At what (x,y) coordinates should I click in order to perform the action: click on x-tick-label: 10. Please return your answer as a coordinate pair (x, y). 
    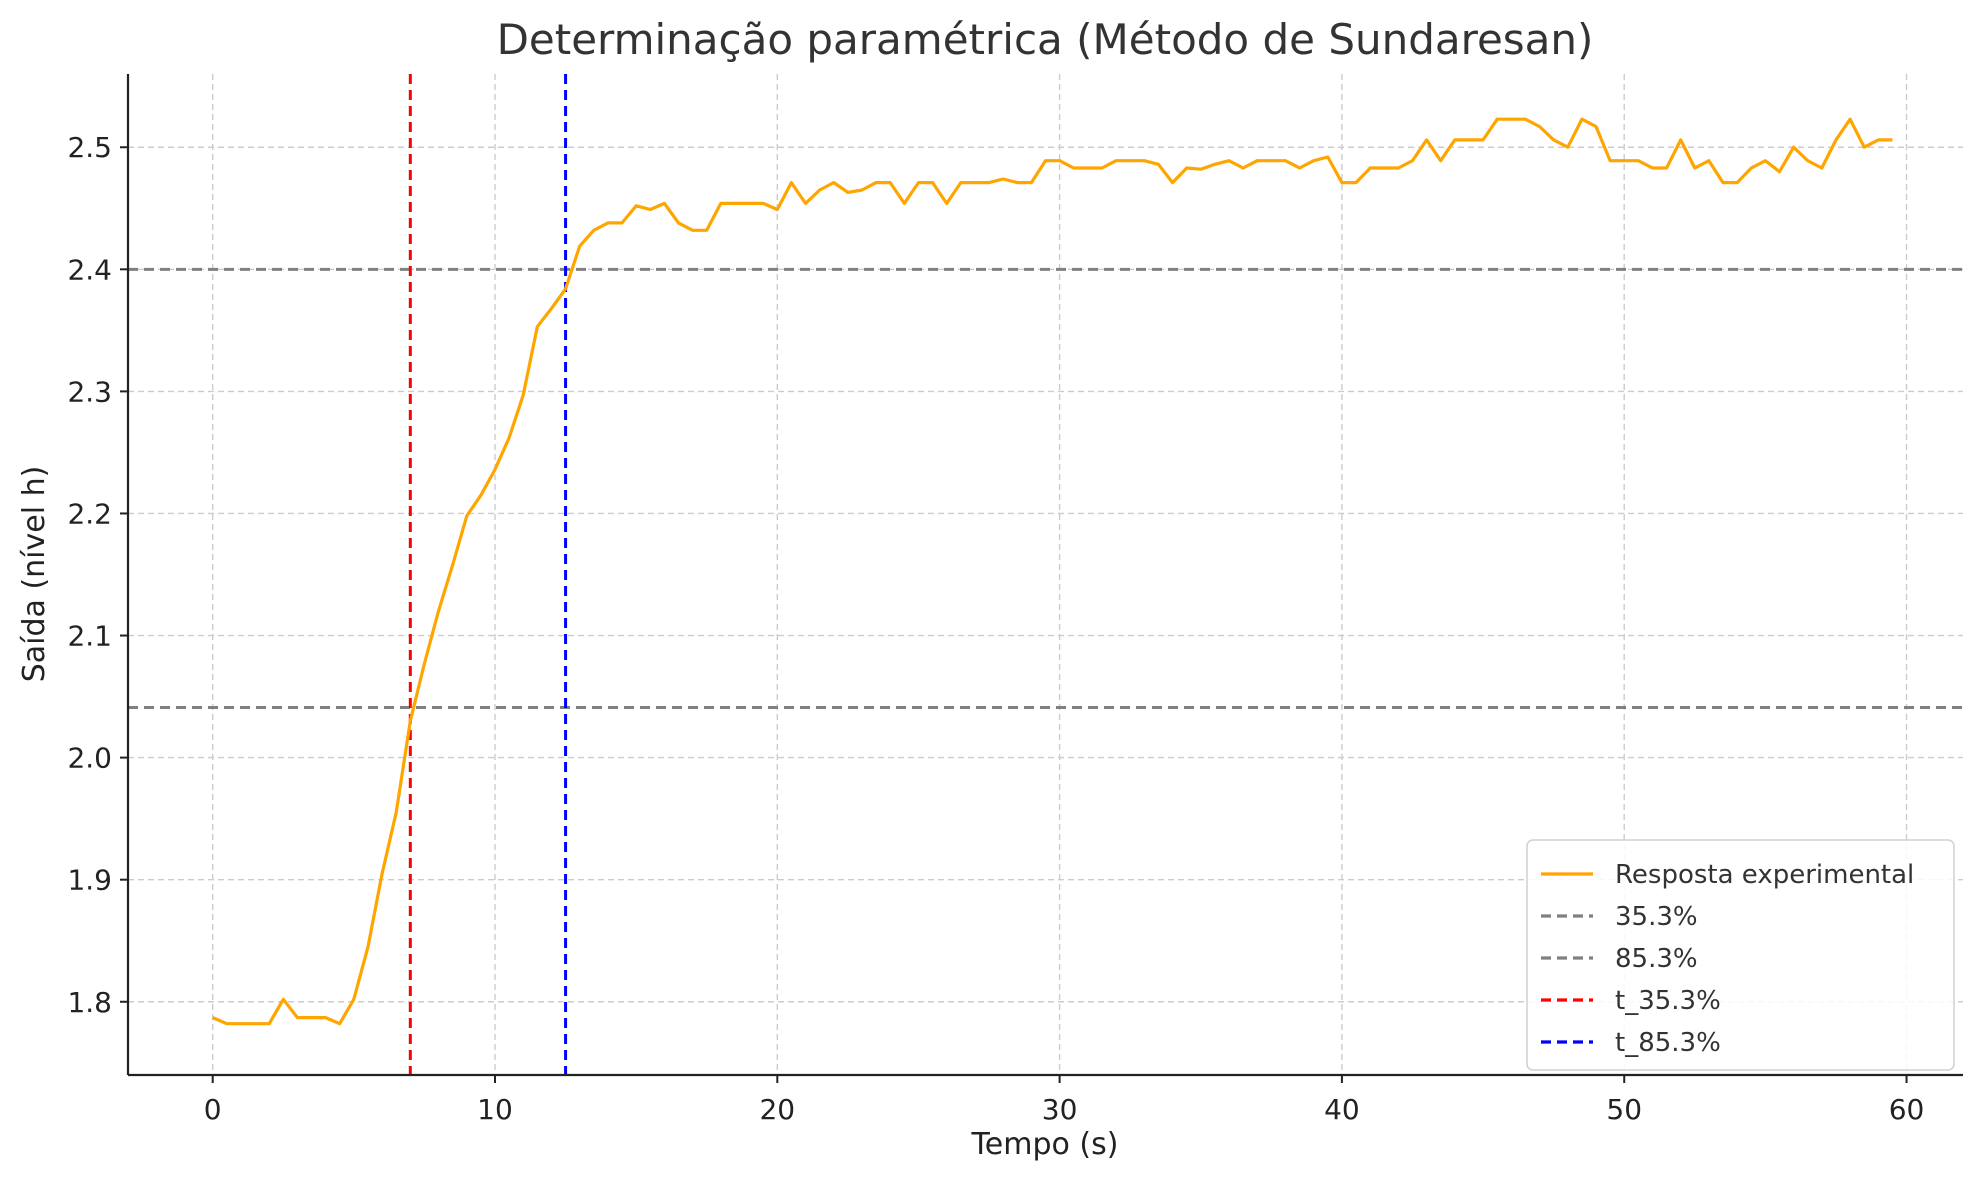
    Looking at the image, I should click on (495, 1109).